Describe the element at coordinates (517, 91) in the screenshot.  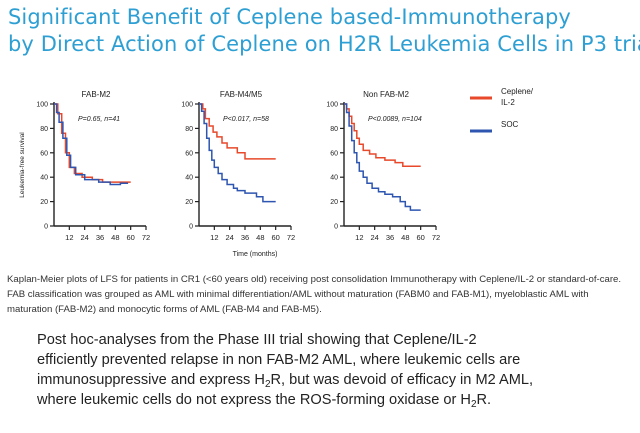
I see `legend-label: Ceplene/` at that location.